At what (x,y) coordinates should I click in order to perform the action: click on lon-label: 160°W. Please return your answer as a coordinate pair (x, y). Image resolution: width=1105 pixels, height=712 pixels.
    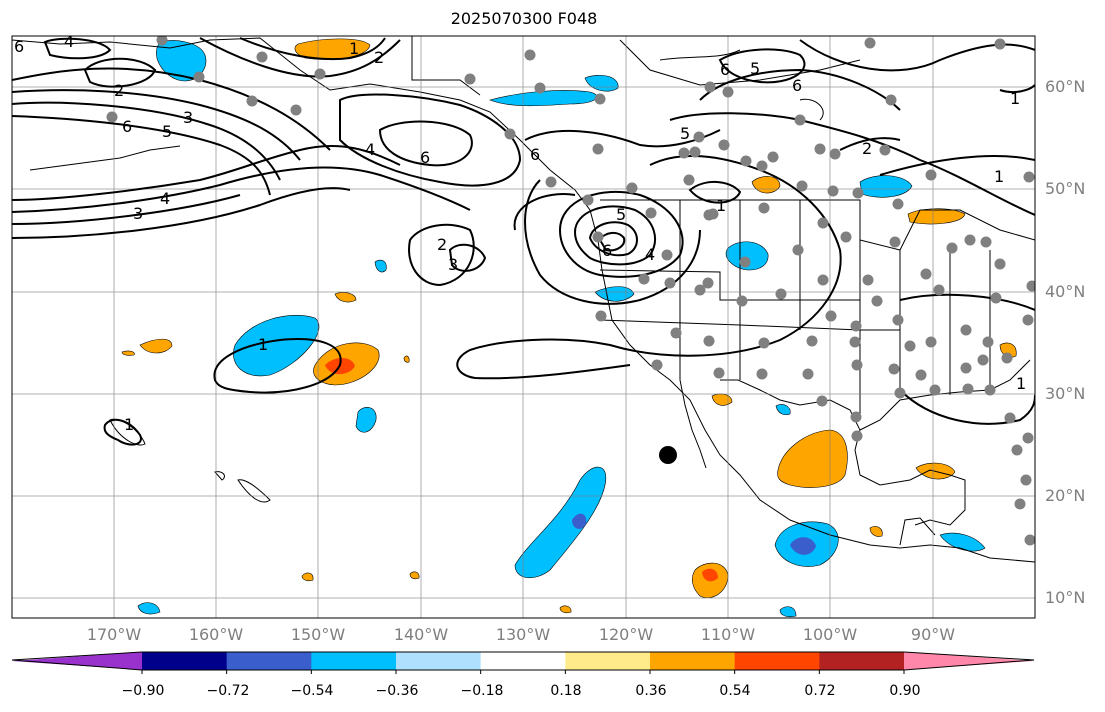
    Looking at the image, I should click on (216, 634).